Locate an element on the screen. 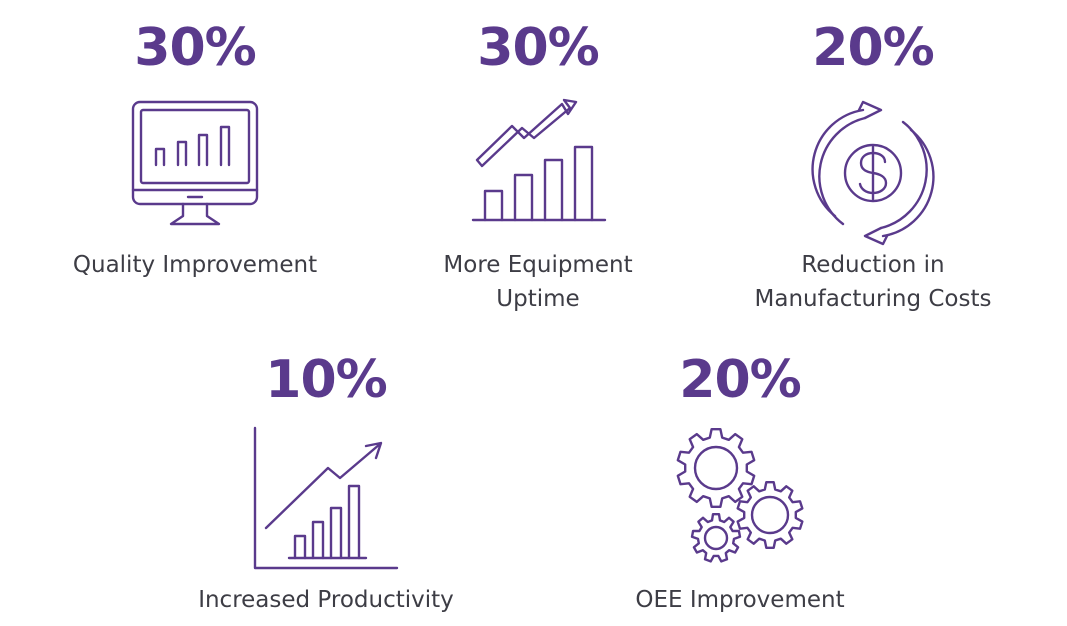 The width and height of the screenshot is (1067, 626). gears-icon is located at coordinates (740, 496).